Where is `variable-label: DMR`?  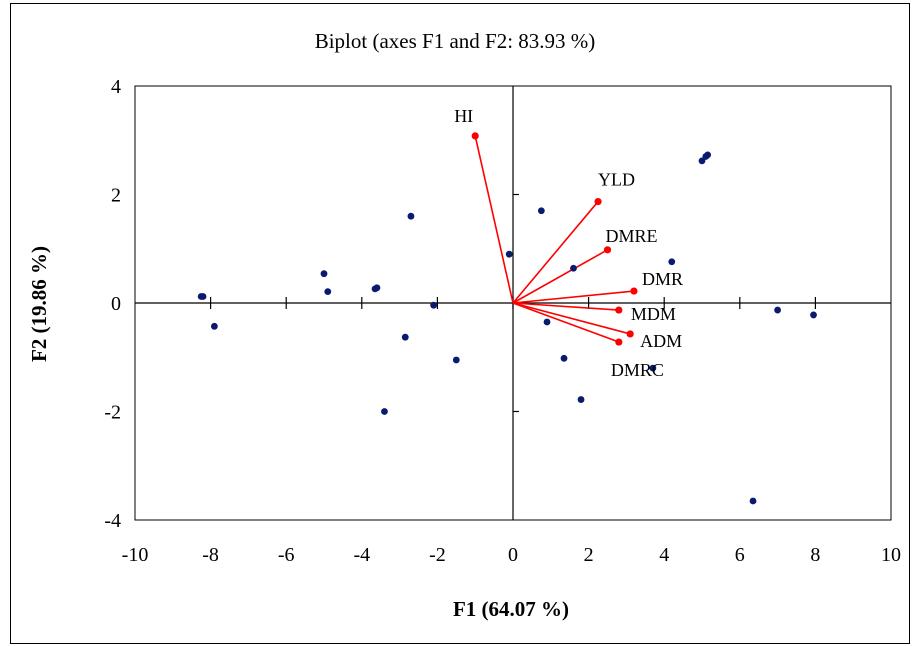 variable-label: DMR is located at coordinates (662, 279).